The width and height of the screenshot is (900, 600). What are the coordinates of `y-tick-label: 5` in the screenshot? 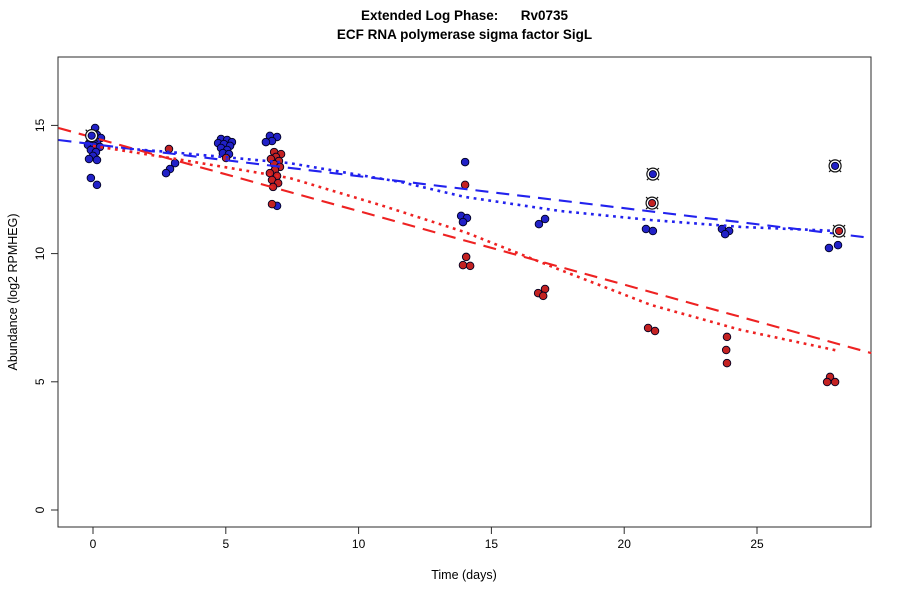 It's located at (40, 381).